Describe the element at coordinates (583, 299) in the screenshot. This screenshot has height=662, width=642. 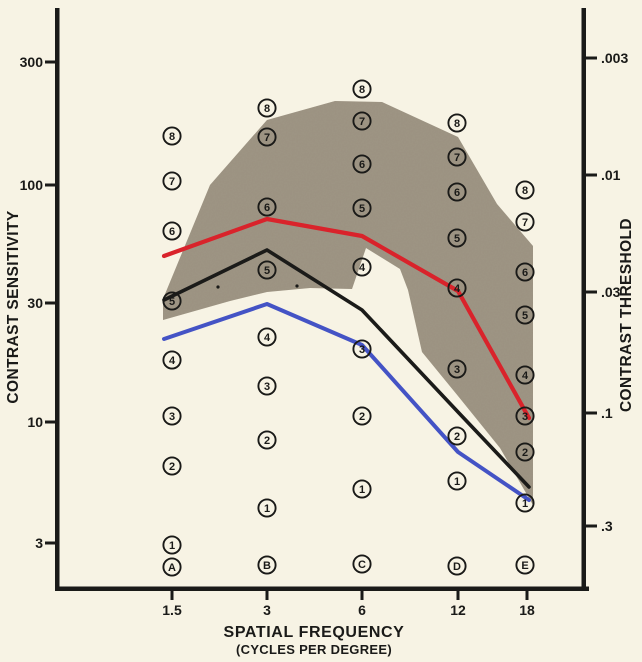
I see `right-axis-line` at that location.